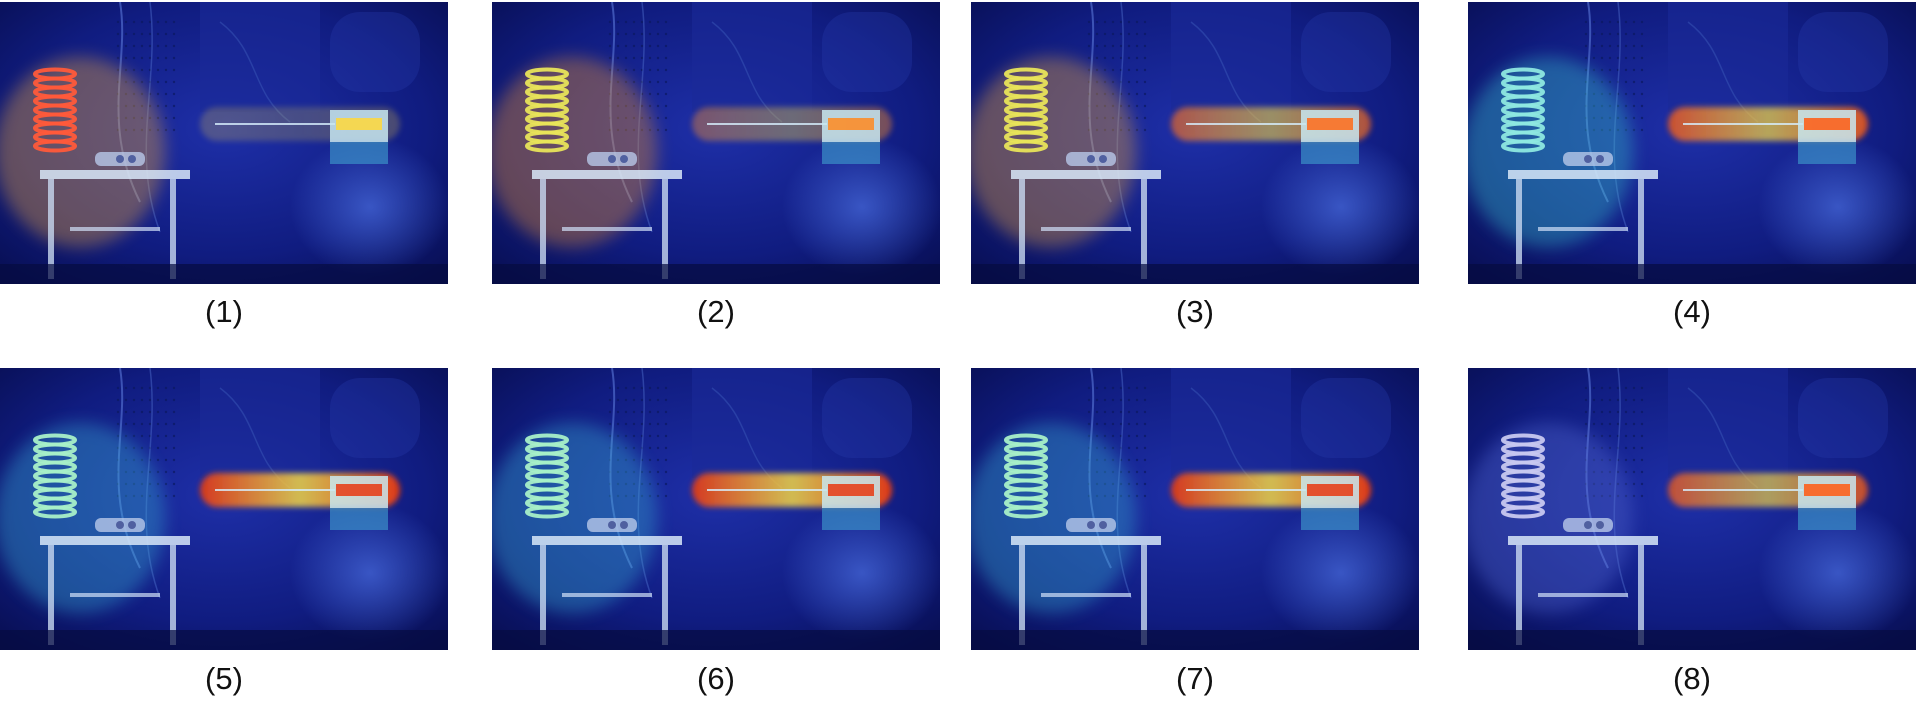 This screenshot has width=1916, height=724. What do you see at coordinates (1195, 311) in the screenshot?
I see `caption-3: (3)` at bounding box center [1195, 311].